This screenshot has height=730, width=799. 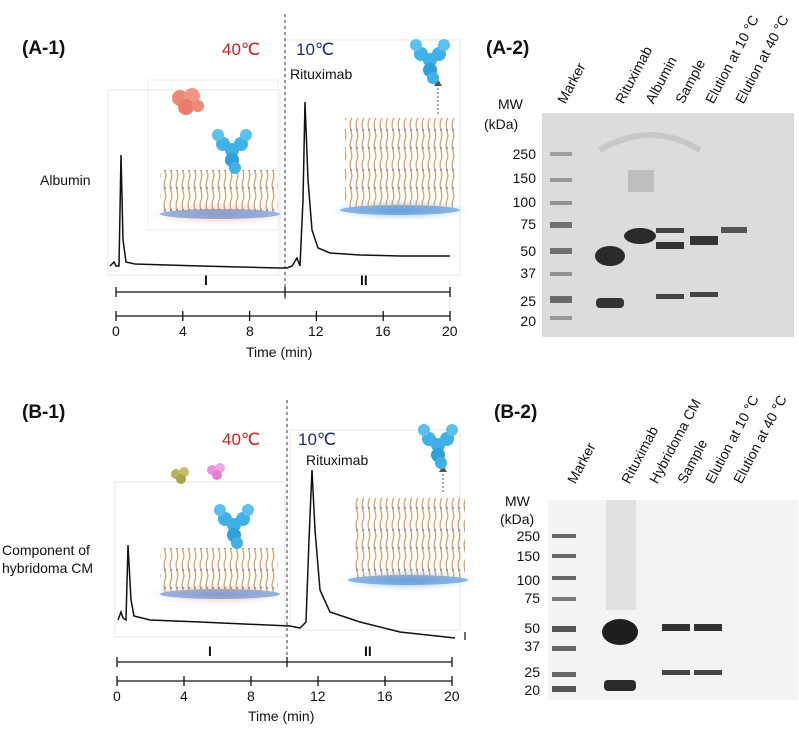 I want to click on panel-label-a1: (A-1), so click(x=44, y=48).